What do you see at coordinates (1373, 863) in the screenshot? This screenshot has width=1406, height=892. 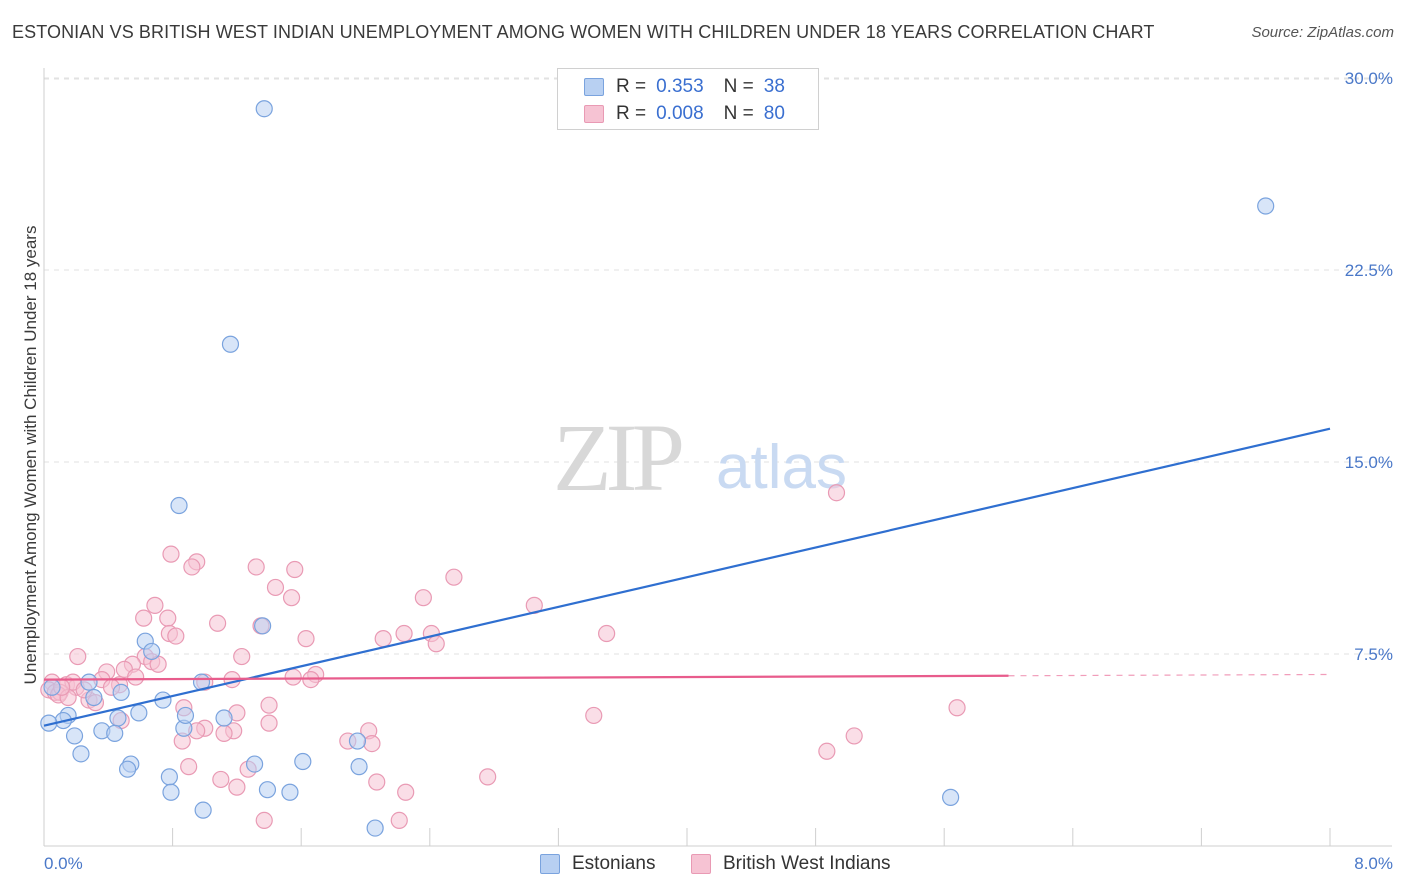 I see `x-tick-label-max: 8.0%` at bounding box center [1373, 863].